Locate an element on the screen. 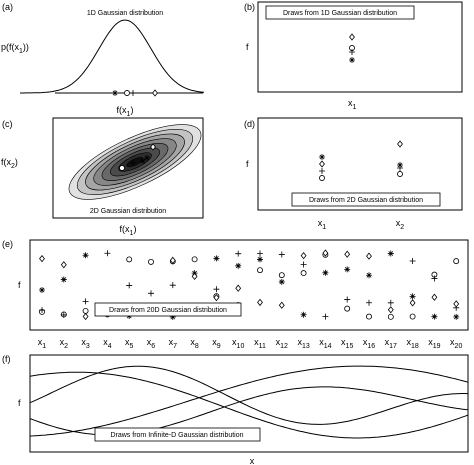  x-label: x13 is located at coordinates (303, 343).